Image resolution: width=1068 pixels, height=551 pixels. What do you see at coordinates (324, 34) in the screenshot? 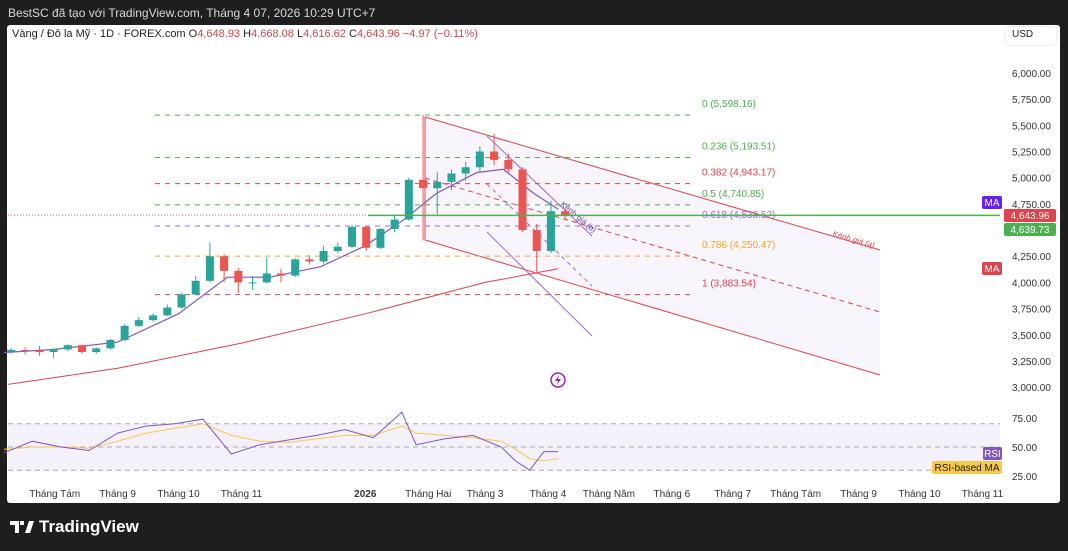
I see `low-value: 4,616.62` at bounding box center [324, 34].